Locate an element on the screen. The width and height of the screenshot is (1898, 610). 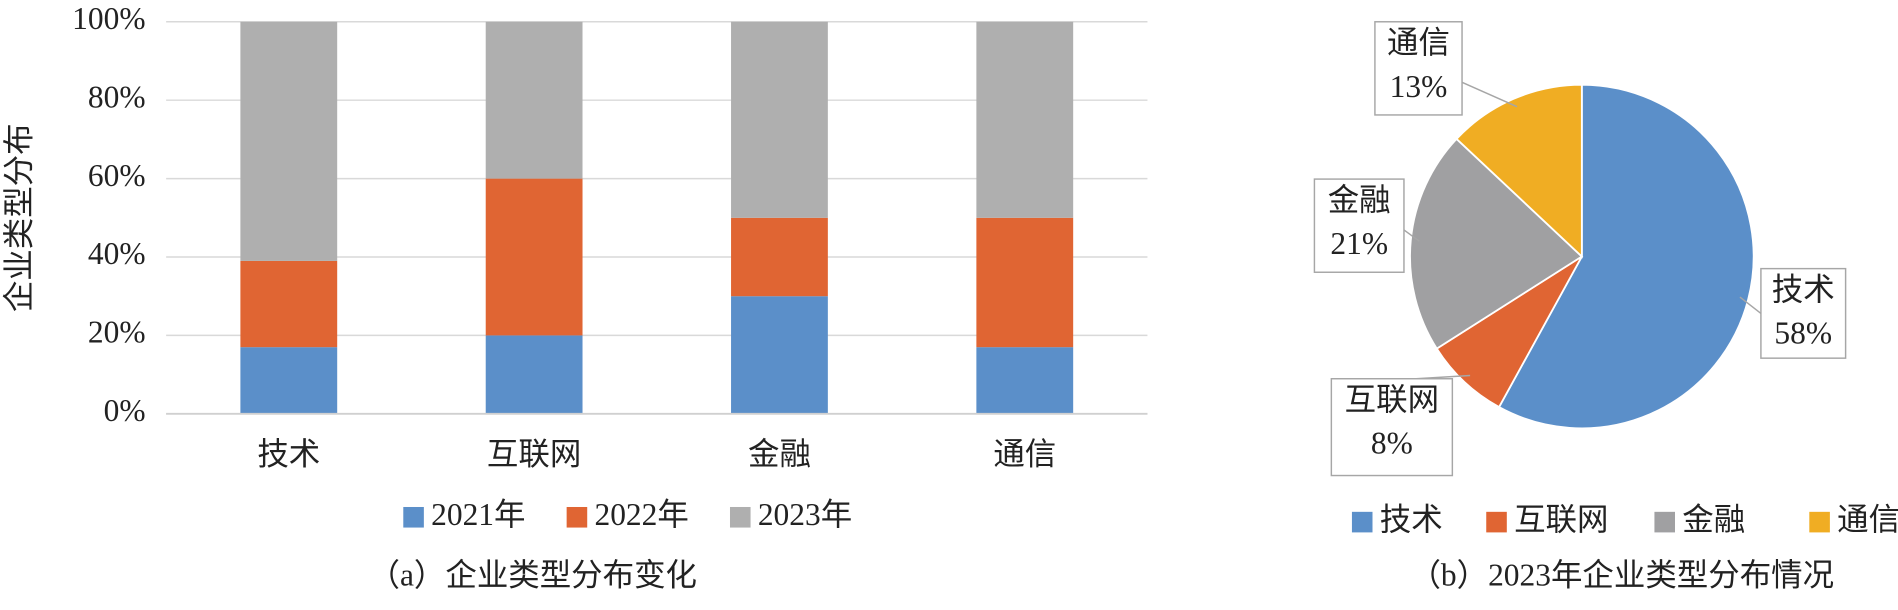
legend-label: 技术 is located at coordinates (1411, 519).